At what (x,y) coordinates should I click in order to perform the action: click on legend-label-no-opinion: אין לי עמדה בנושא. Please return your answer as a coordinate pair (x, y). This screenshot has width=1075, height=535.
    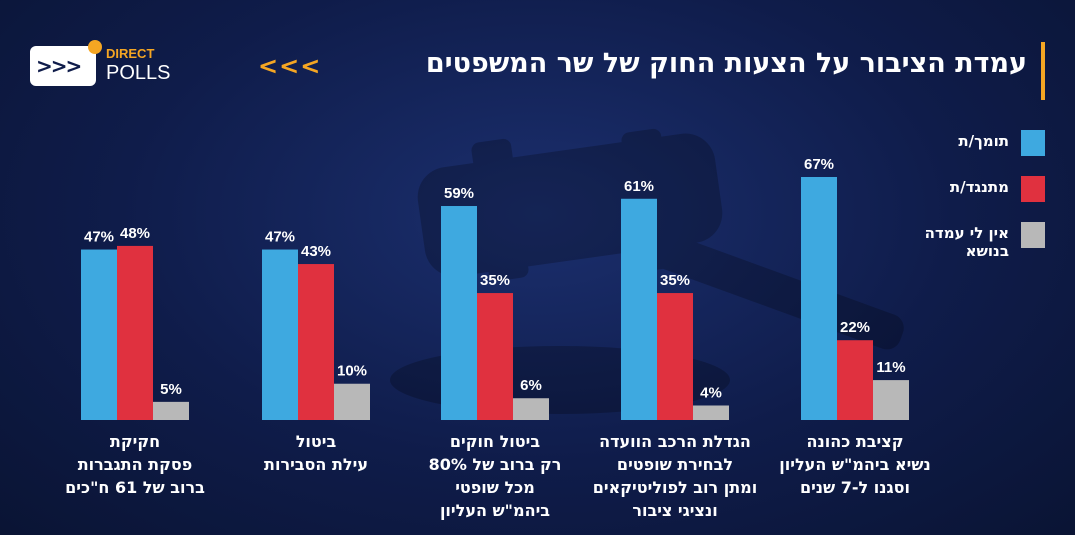
    Looking at the image, I should click on (966, 242).